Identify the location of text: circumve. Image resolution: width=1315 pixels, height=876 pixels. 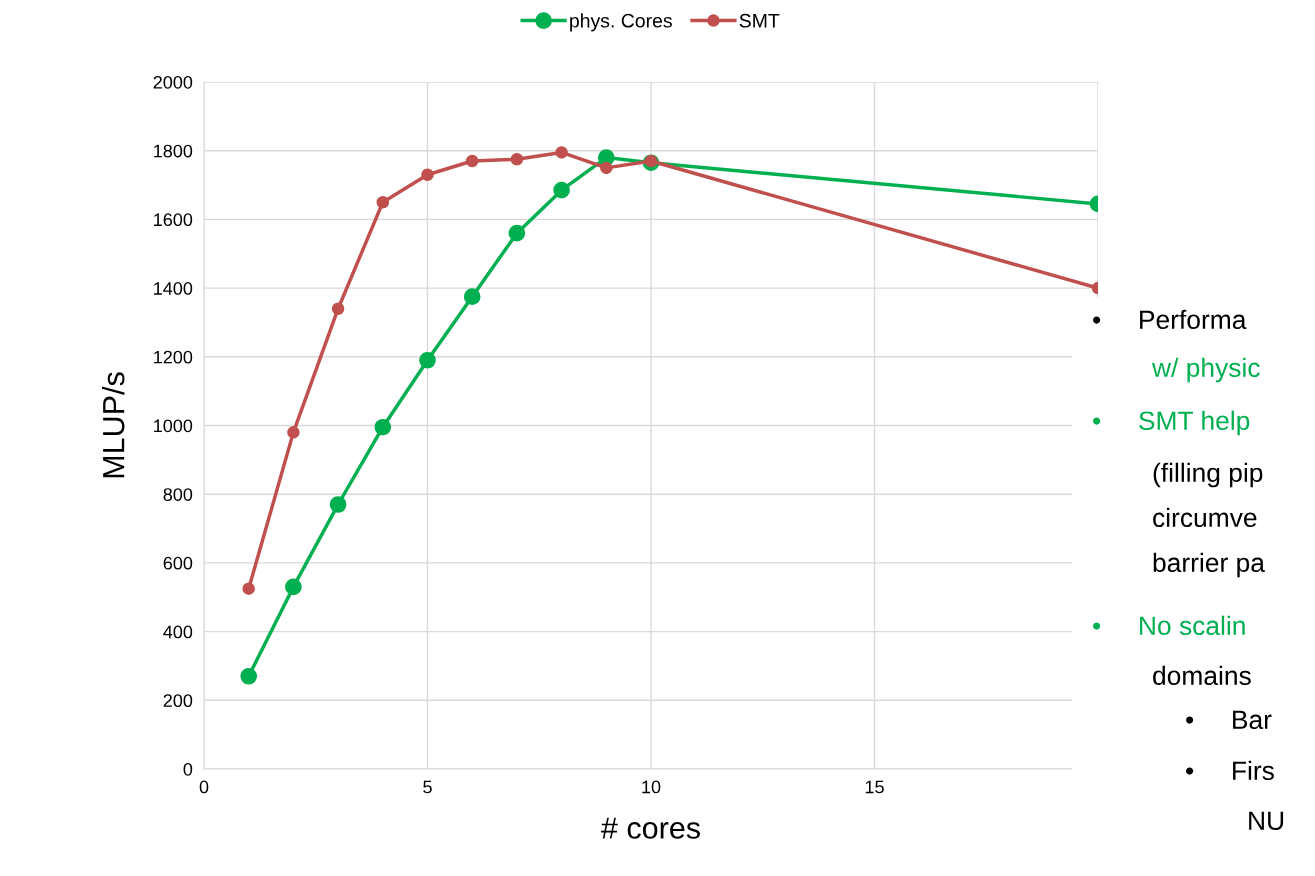
(1205, 517).